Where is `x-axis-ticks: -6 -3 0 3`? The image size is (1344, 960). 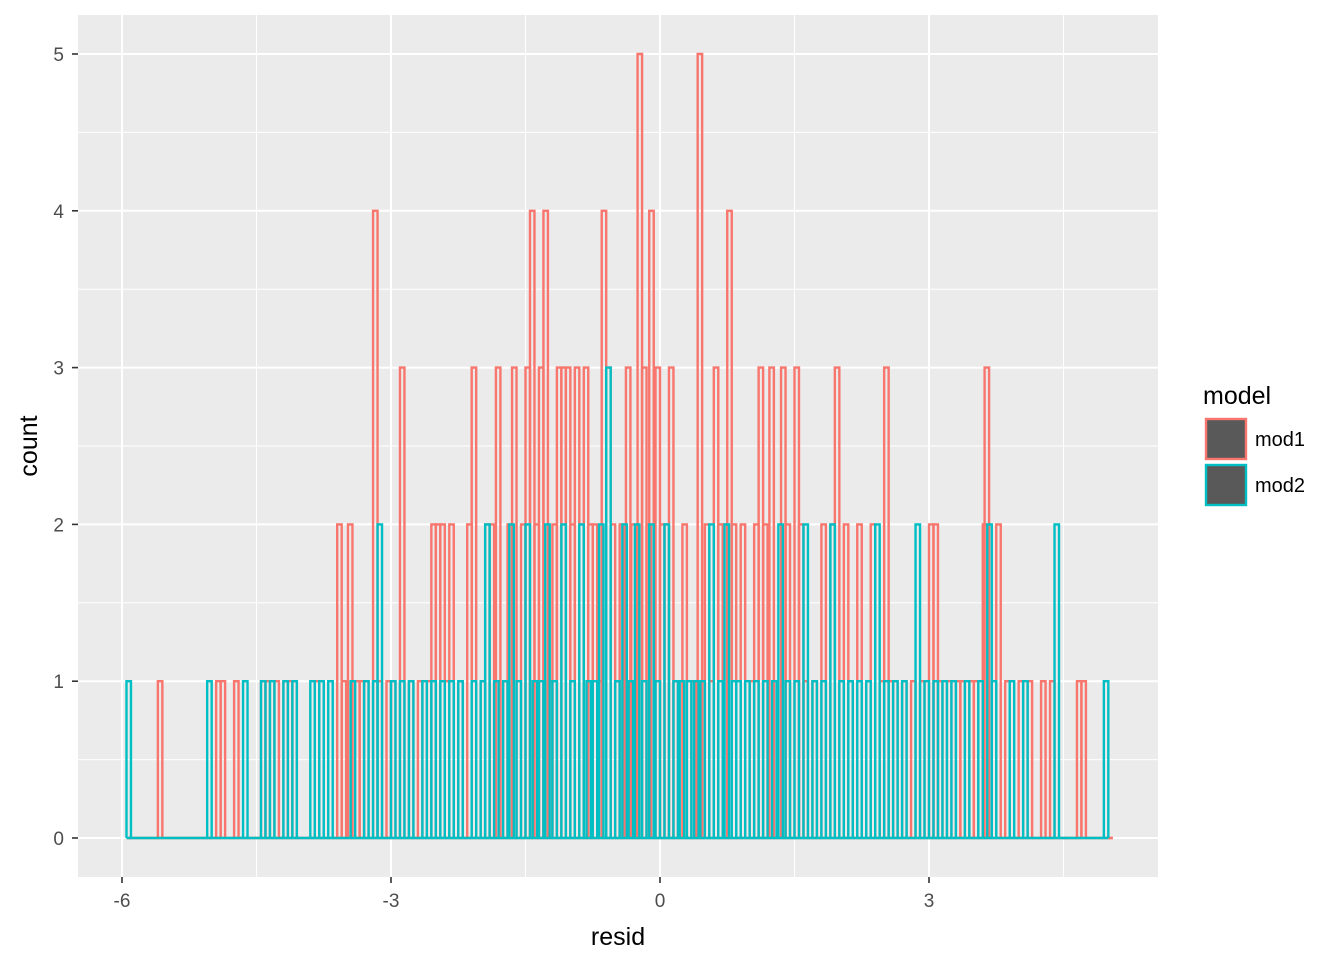 x-axis-ticks: -6 -3 0 3 is located at coordinates (524, 894).